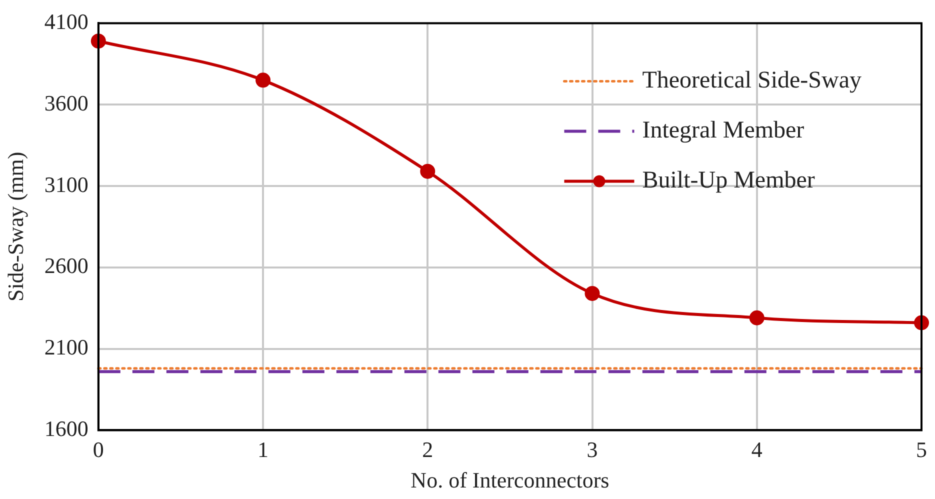 The width and height of the screenshot is (935, 499). Describe the element at coordinates (66, 103) in the screenshot. I see `y-tick-label: 3600` at that location.